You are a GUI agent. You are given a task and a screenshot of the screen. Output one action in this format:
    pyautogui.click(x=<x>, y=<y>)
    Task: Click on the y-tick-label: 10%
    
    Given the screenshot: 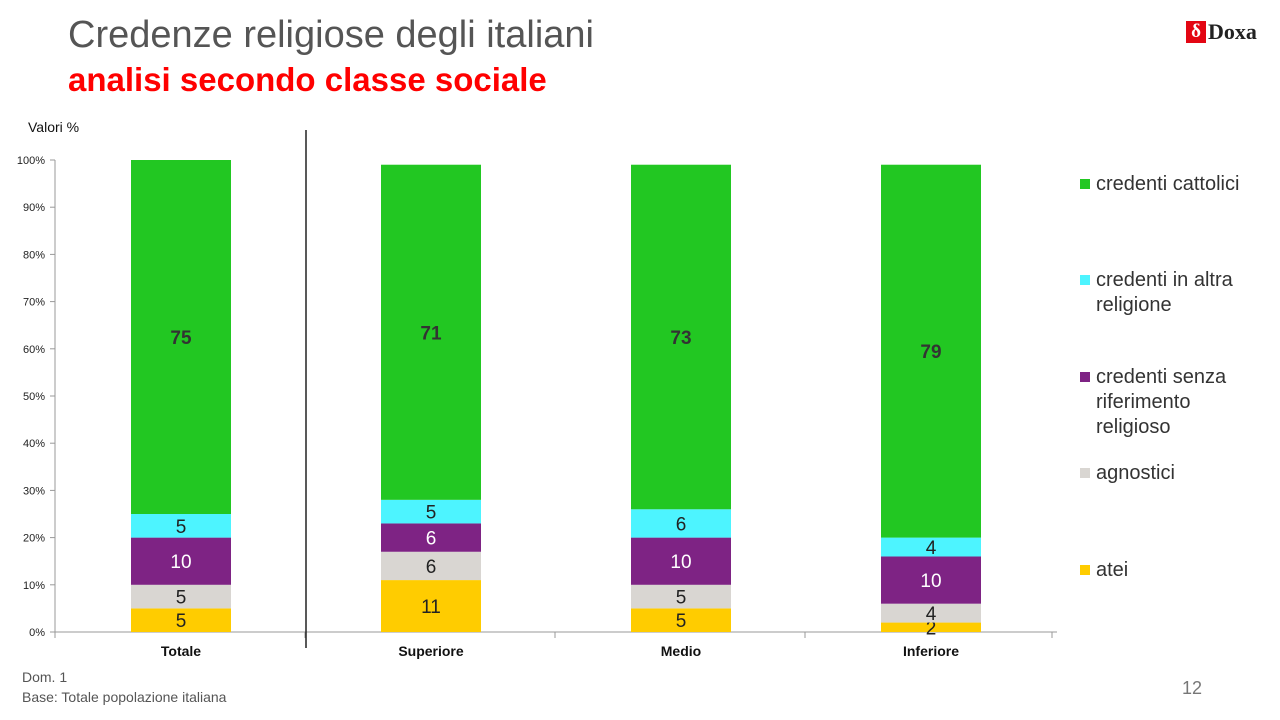 What is the action you would take?
    pyautogui.click(x=34, y=586)
    